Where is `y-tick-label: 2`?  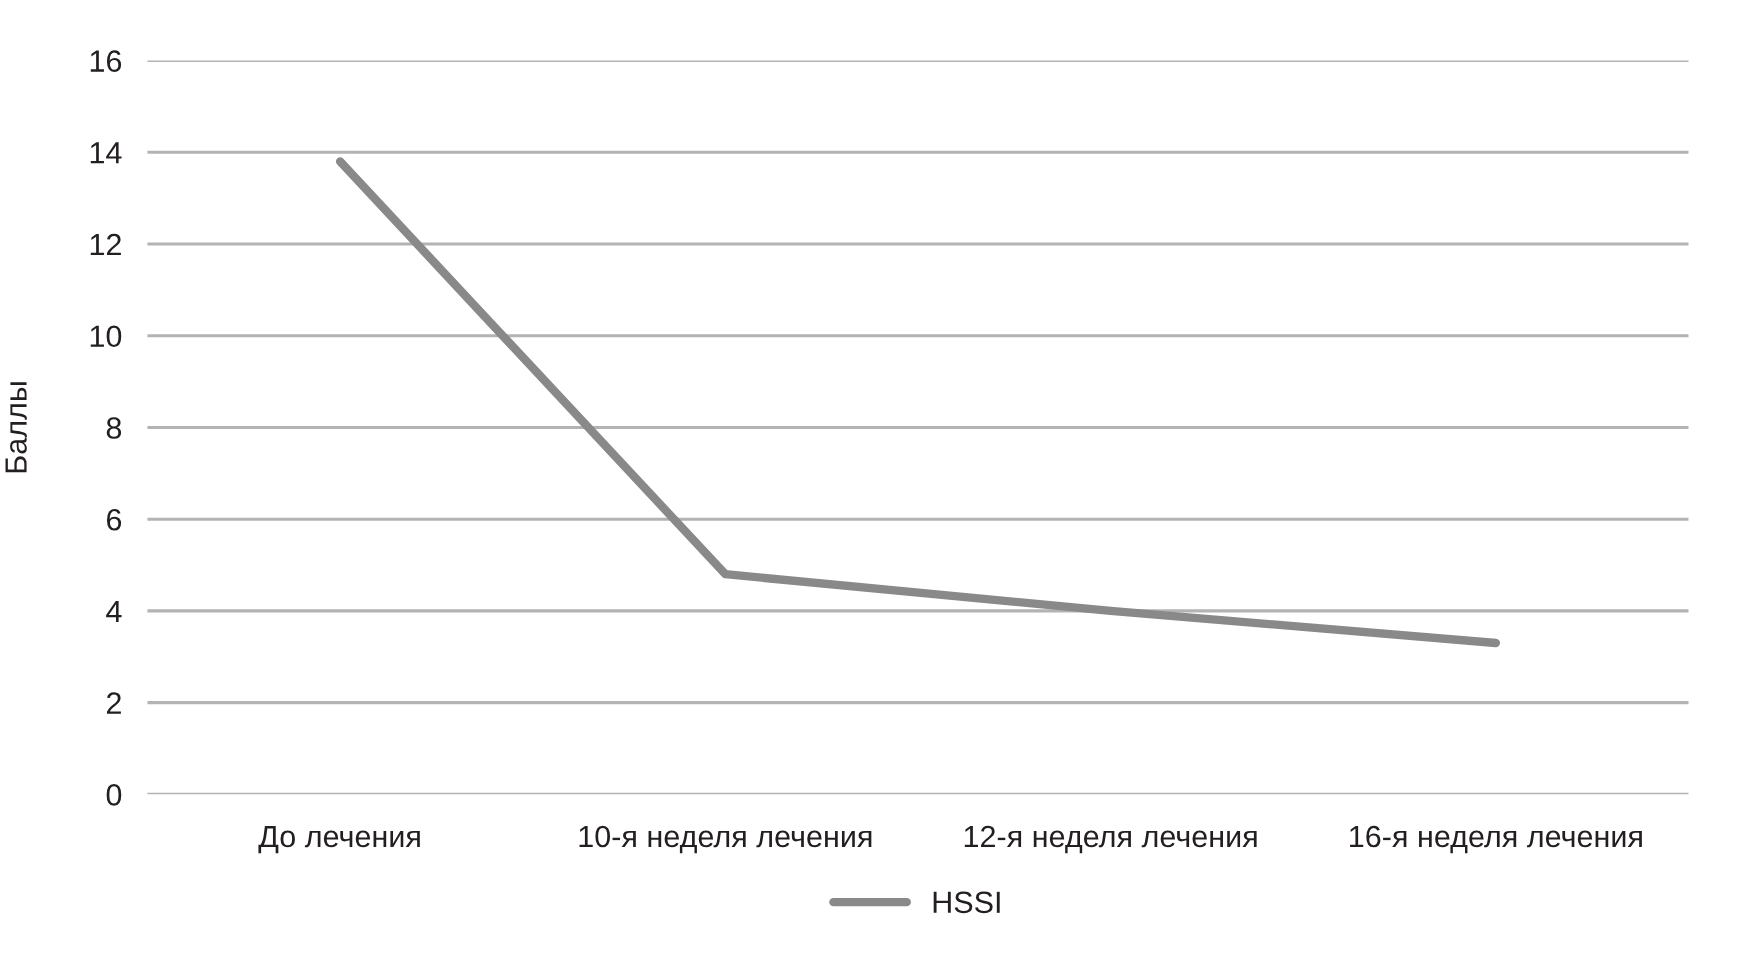
y-tick-label: 2 is located at coordinates (113, 703).